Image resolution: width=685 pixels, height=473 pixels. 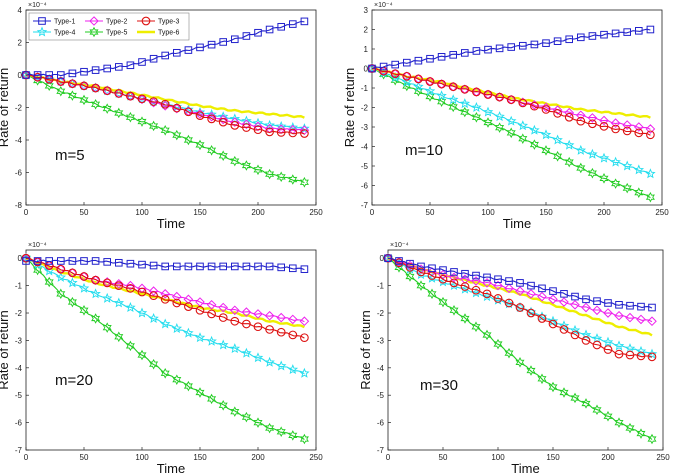 I want to click on y-axis-label: Rate of return, so click(x=5, y=350).